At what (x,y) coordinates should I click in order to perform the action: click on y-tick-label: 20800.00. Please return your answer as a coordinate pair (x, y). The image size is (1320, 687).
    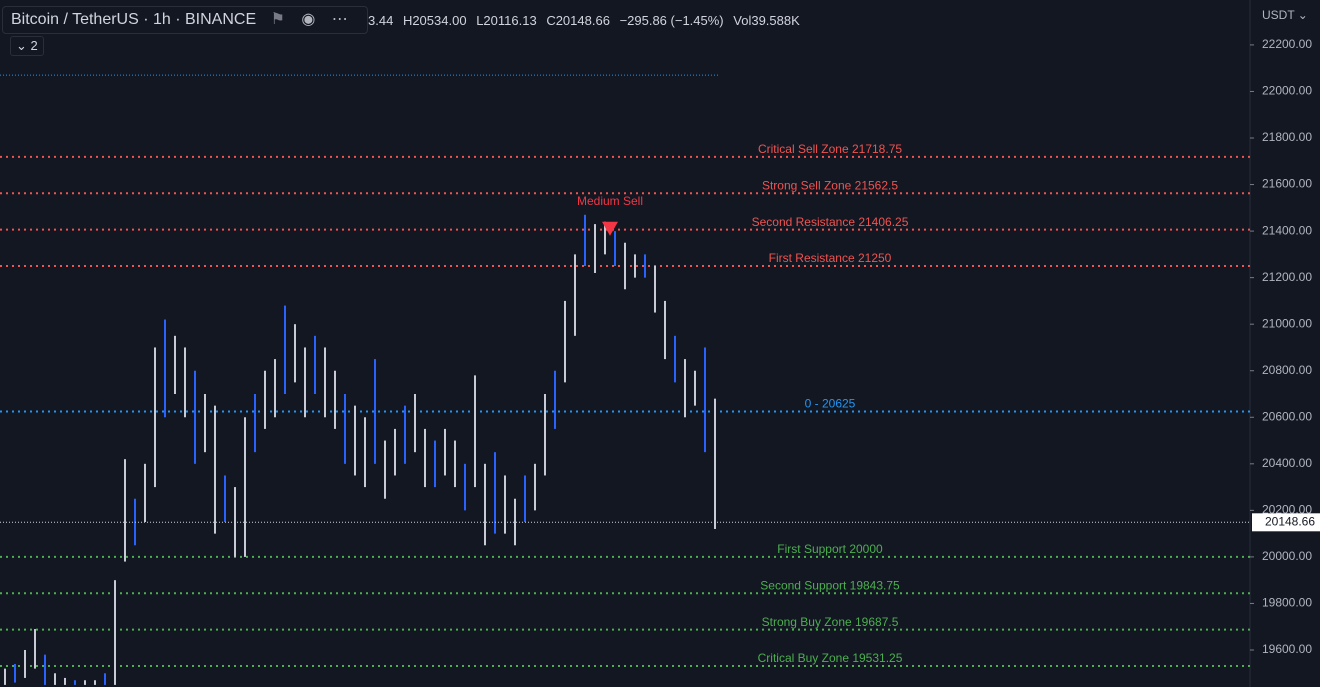
    Looking at the image, I should click on (1287, 370).